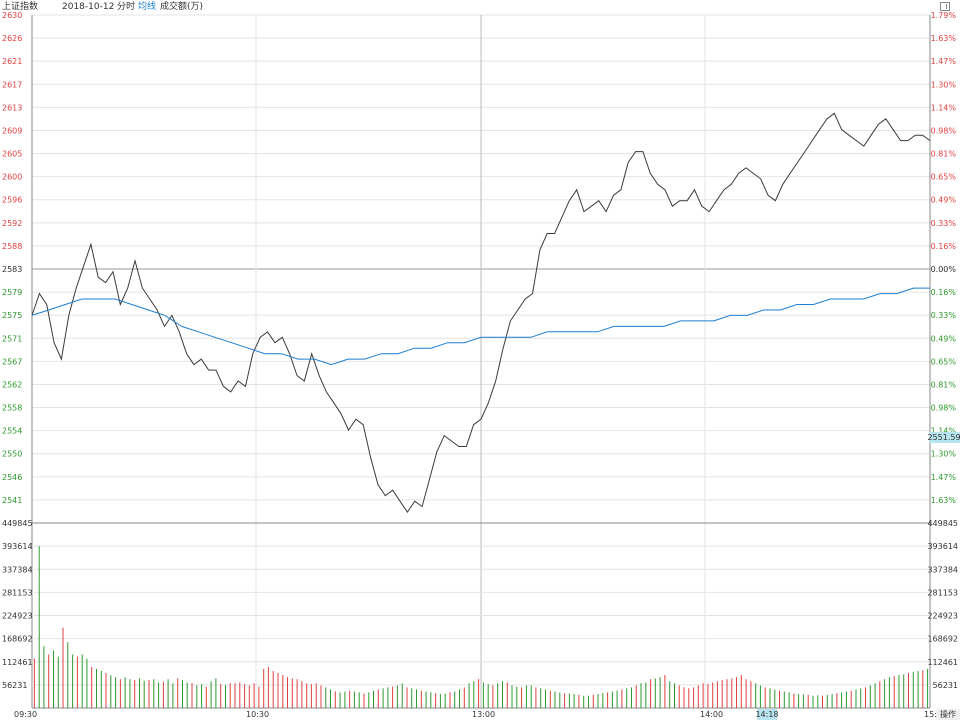 The height and width of the screenshot is (720, 960). I want to click on actions-button, so click(948, 714).